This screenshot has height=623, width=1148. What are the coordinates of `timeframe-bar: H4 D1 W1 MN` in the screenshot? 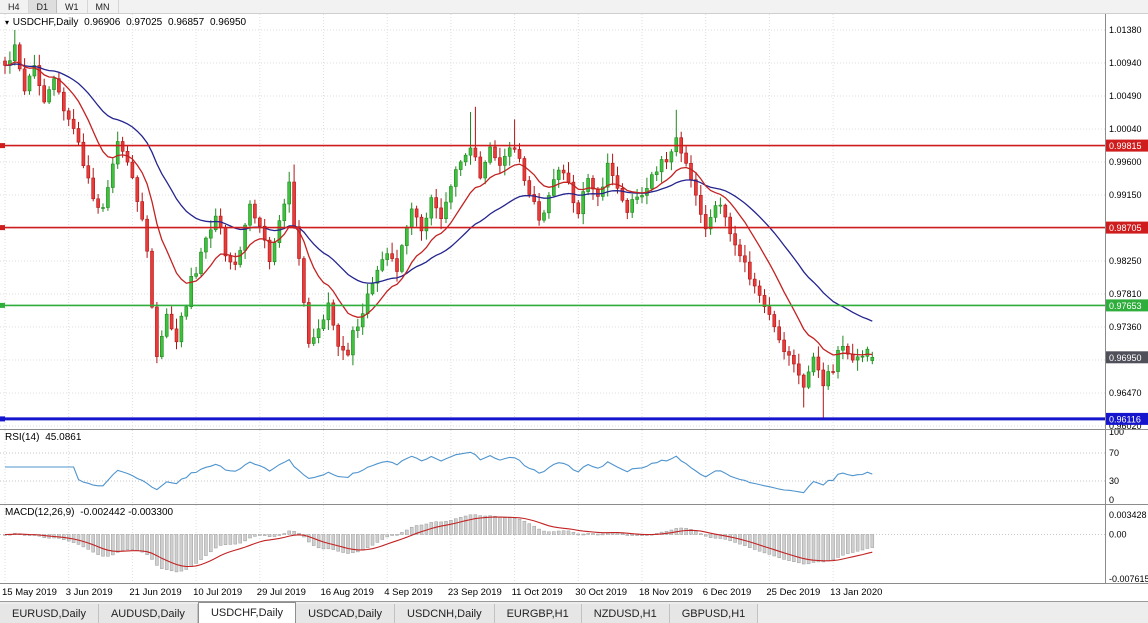 It's located at (574, 7).